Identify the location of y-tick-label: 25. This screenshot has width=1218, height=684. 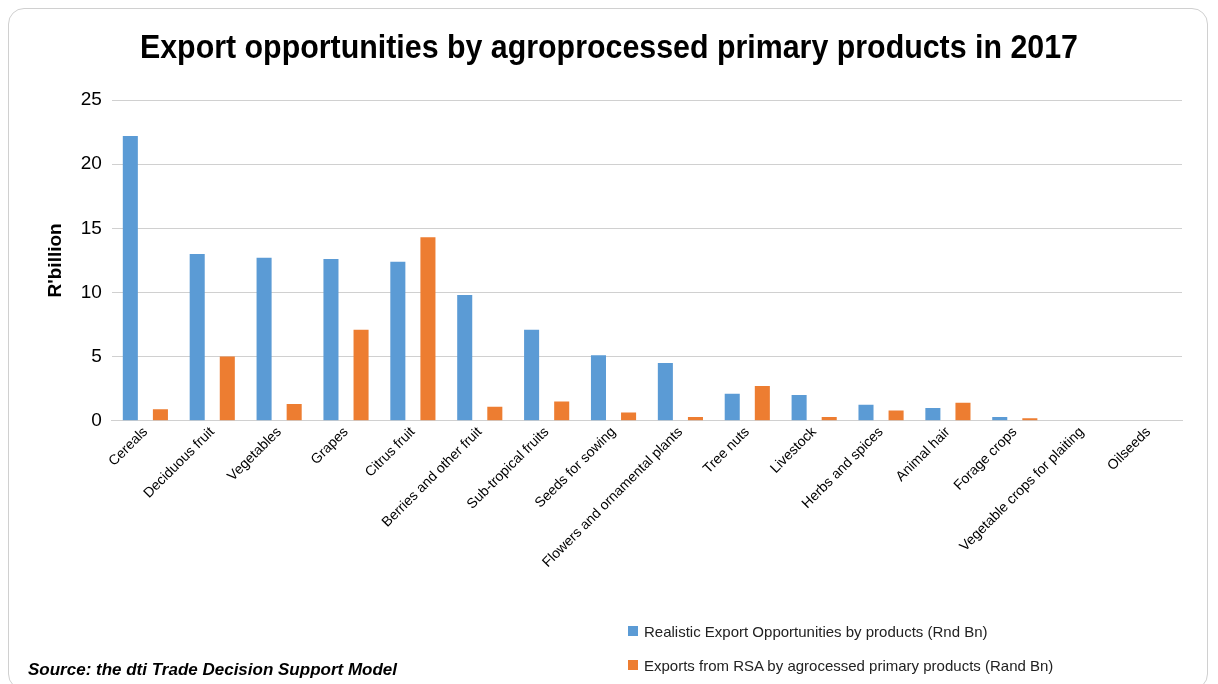
(91, 99).